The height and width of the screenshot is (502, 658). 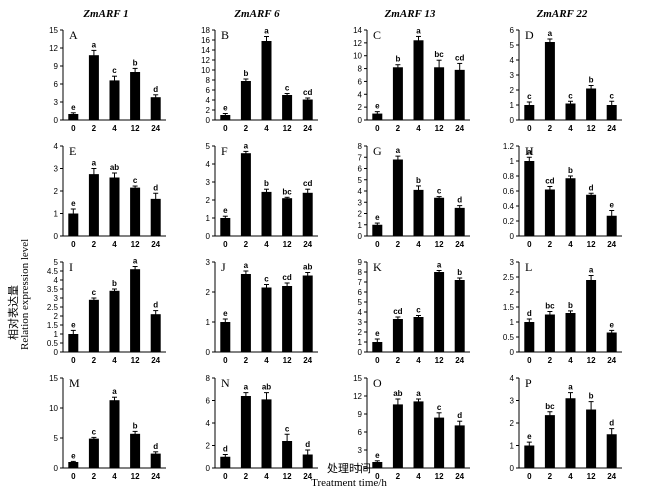 What do you see at coordinates (439, 128) in the screenshot?
I see `panel-c-xtick-label-3: 12` at bounding box center [439, 128].